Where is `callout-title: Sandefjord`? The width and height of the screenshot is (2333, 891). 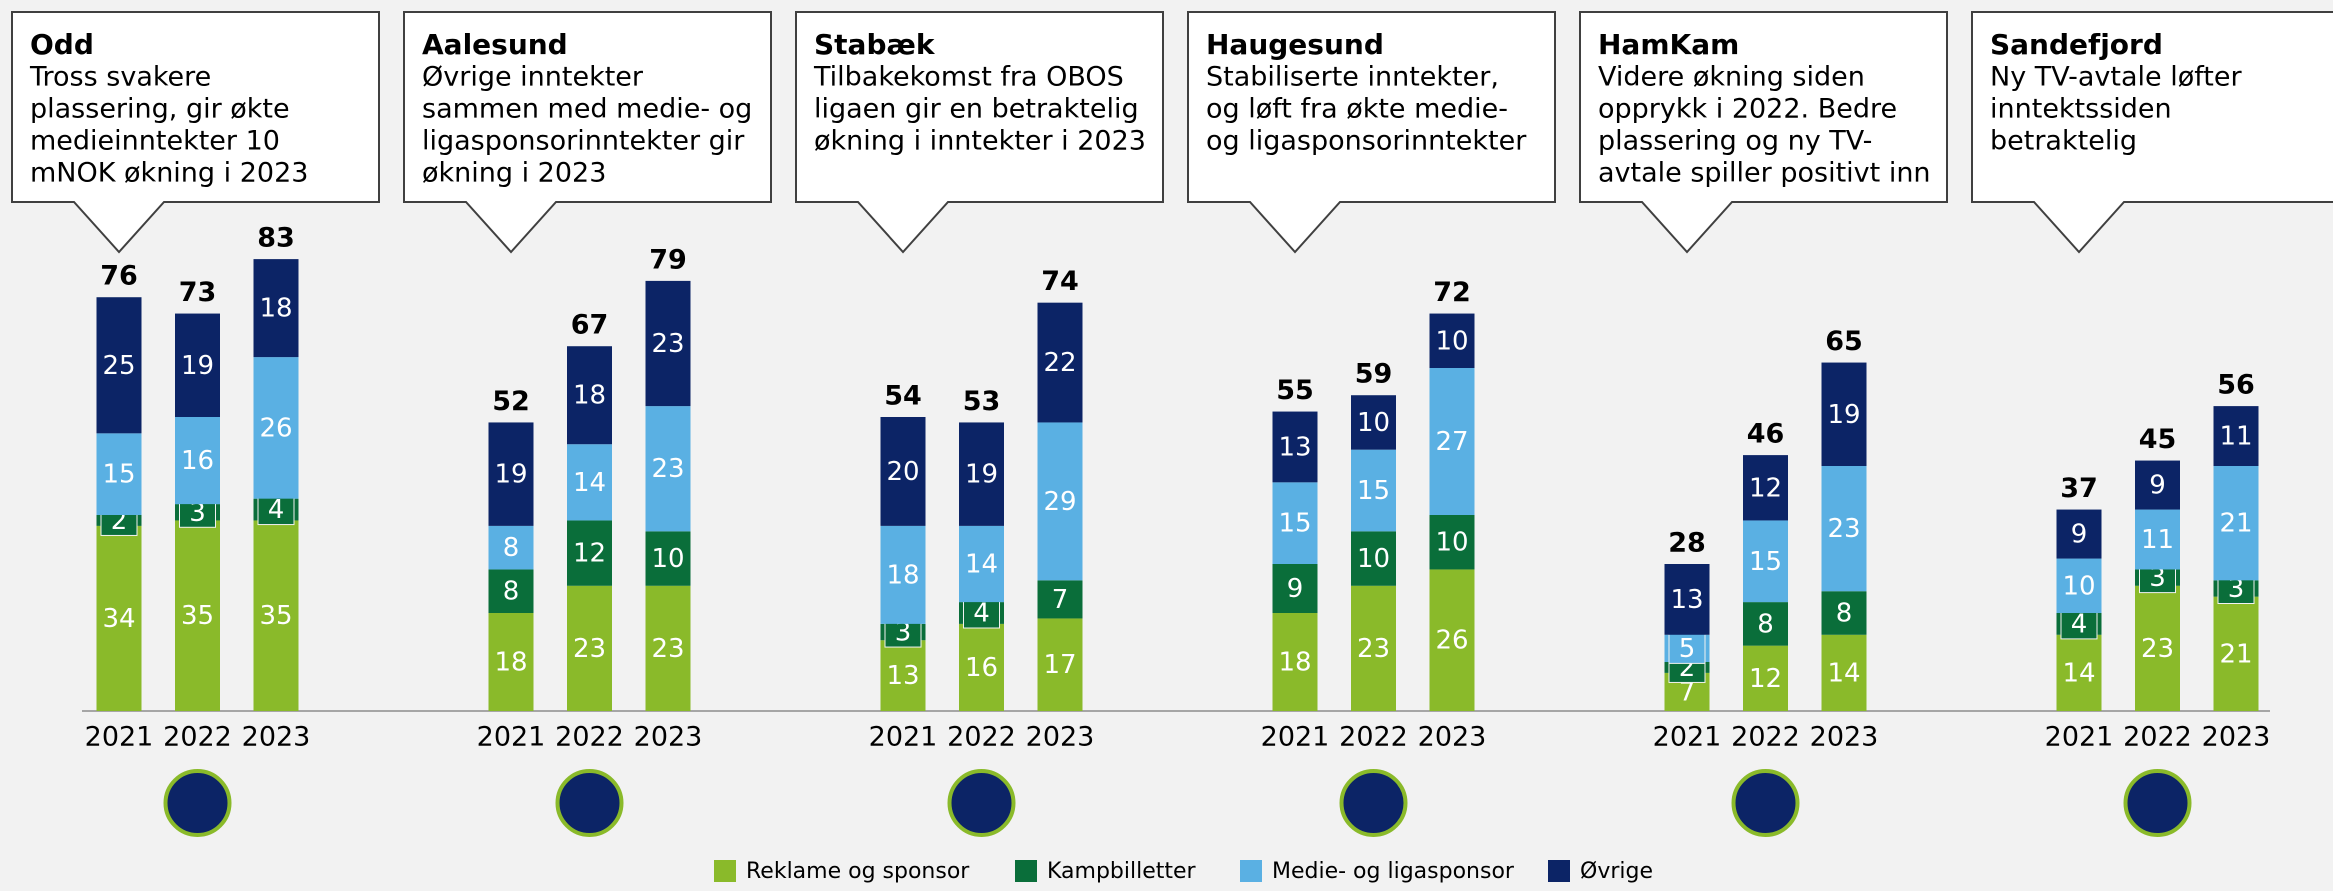
callout-title: Sandefjord is located at coordinates (2076, 44).